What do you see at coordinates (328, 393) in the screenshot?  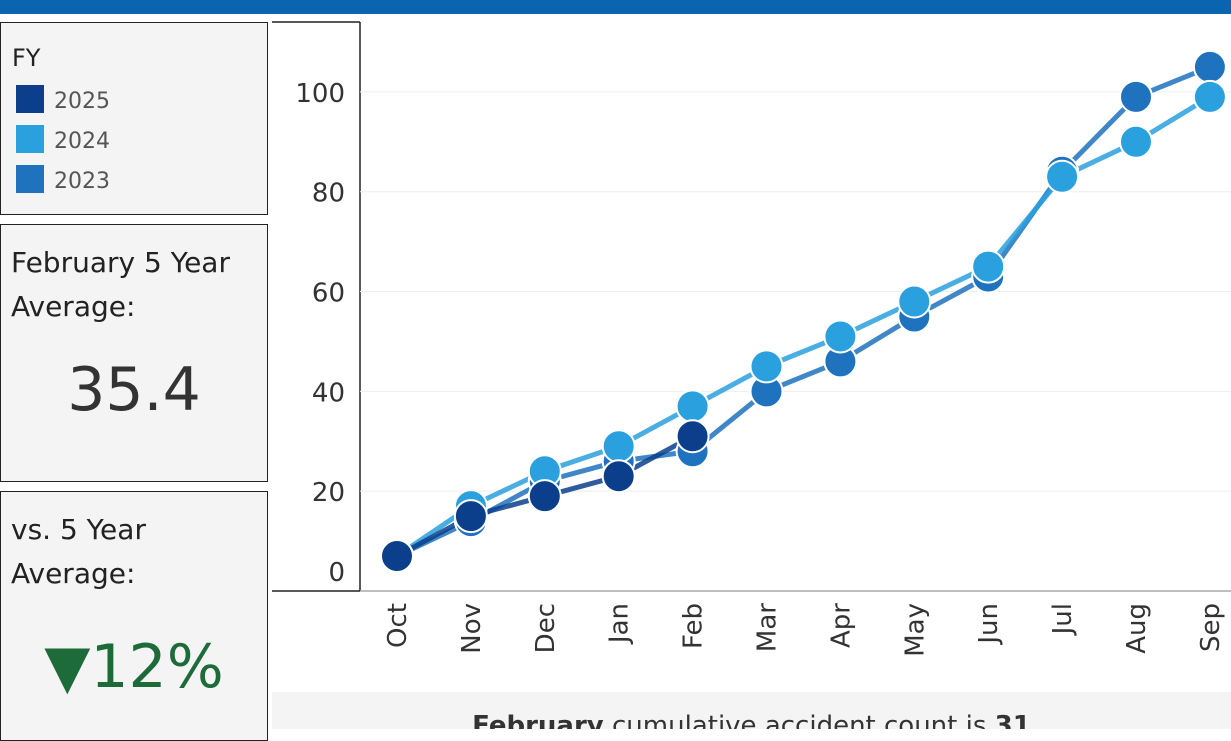 I see `y-tick-label: 40` at bounding box center [328, 393].